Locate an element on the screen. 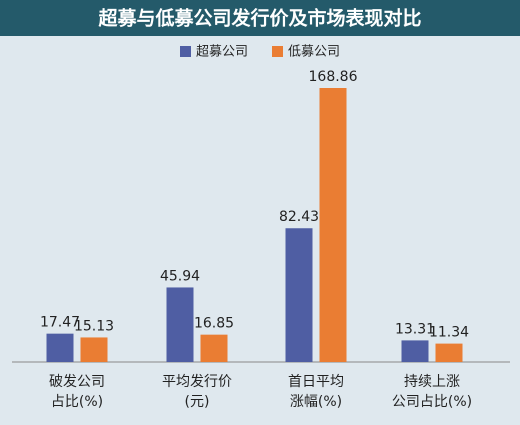  x-tick-label: (元) is located at coordinates (197, 402).